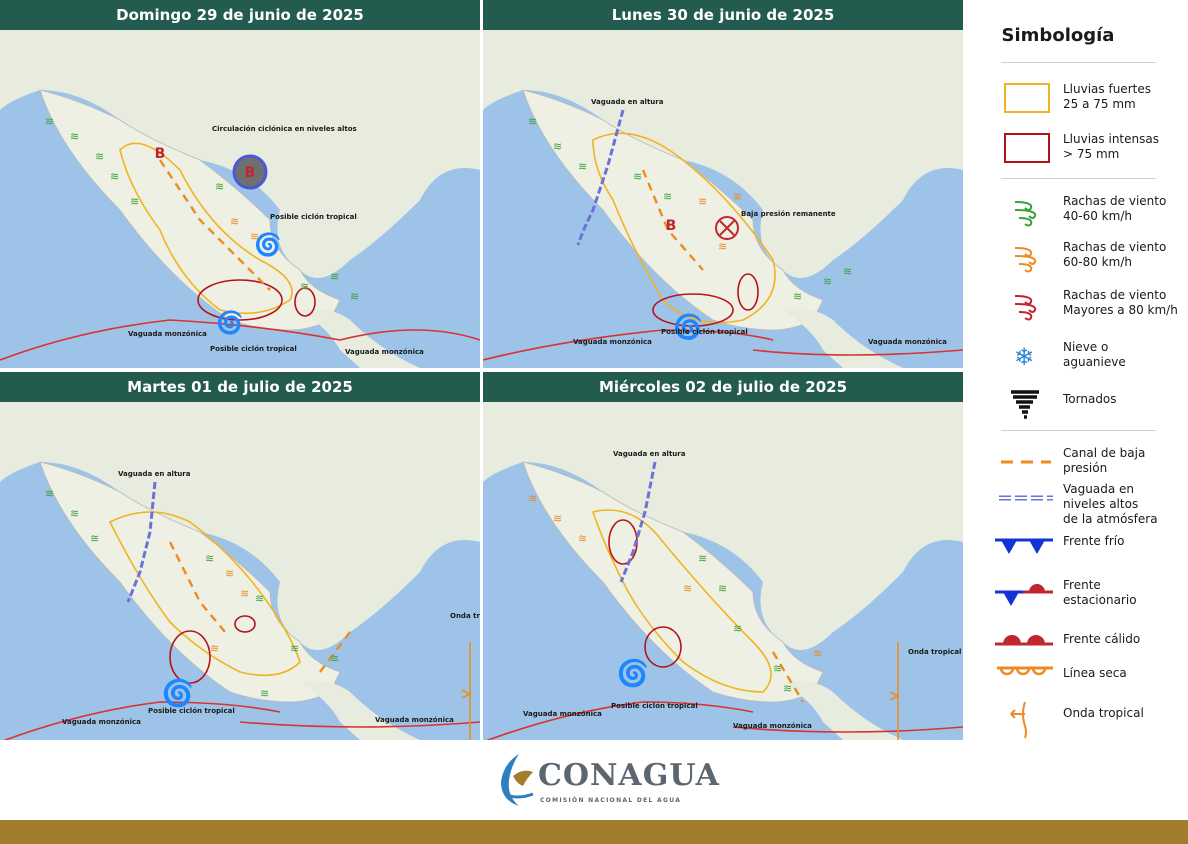 The image size is (1188, 844). What do you see at coordinates (1024, 595) in the screenshot?
I see `stationary-front-icon` at bounding box center [1024, 595].